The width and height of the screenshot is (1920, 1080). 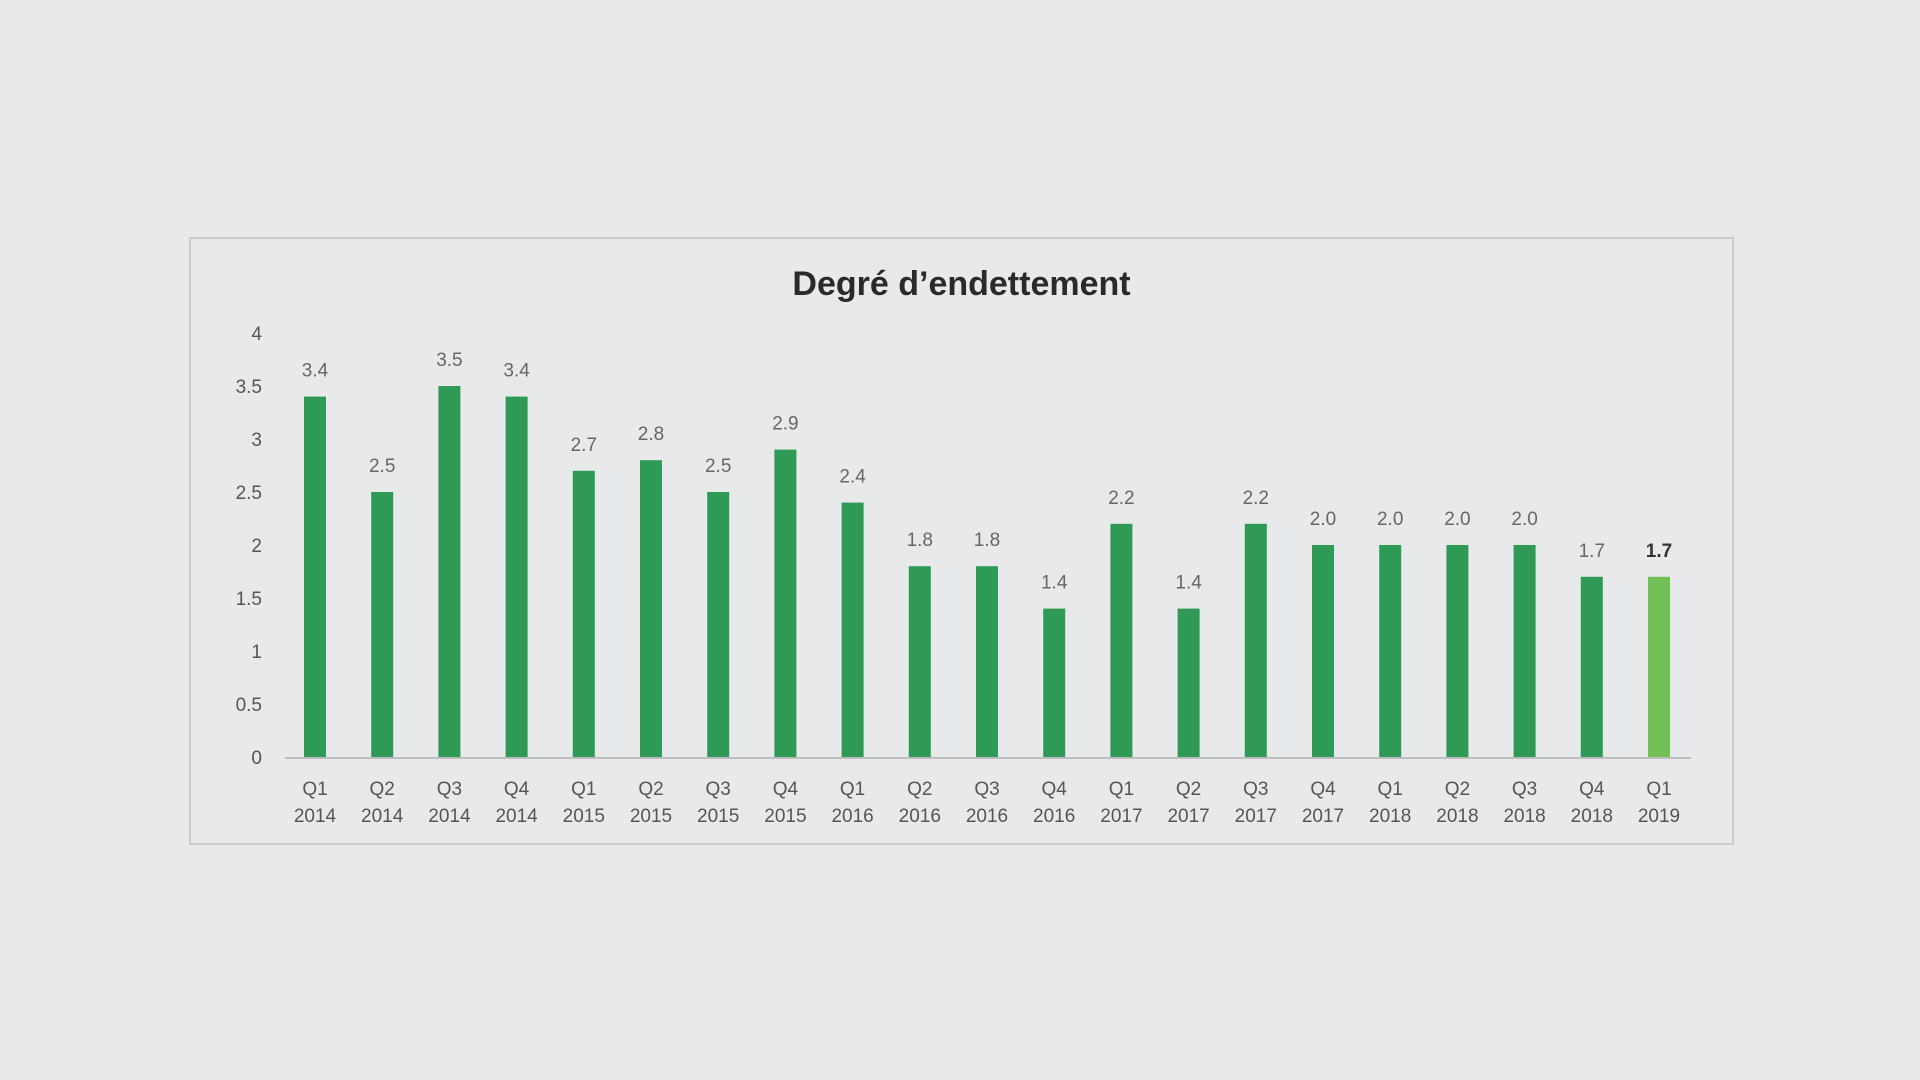 I want to click on y-tick-label: 2.5, so click(x=249, y=493).